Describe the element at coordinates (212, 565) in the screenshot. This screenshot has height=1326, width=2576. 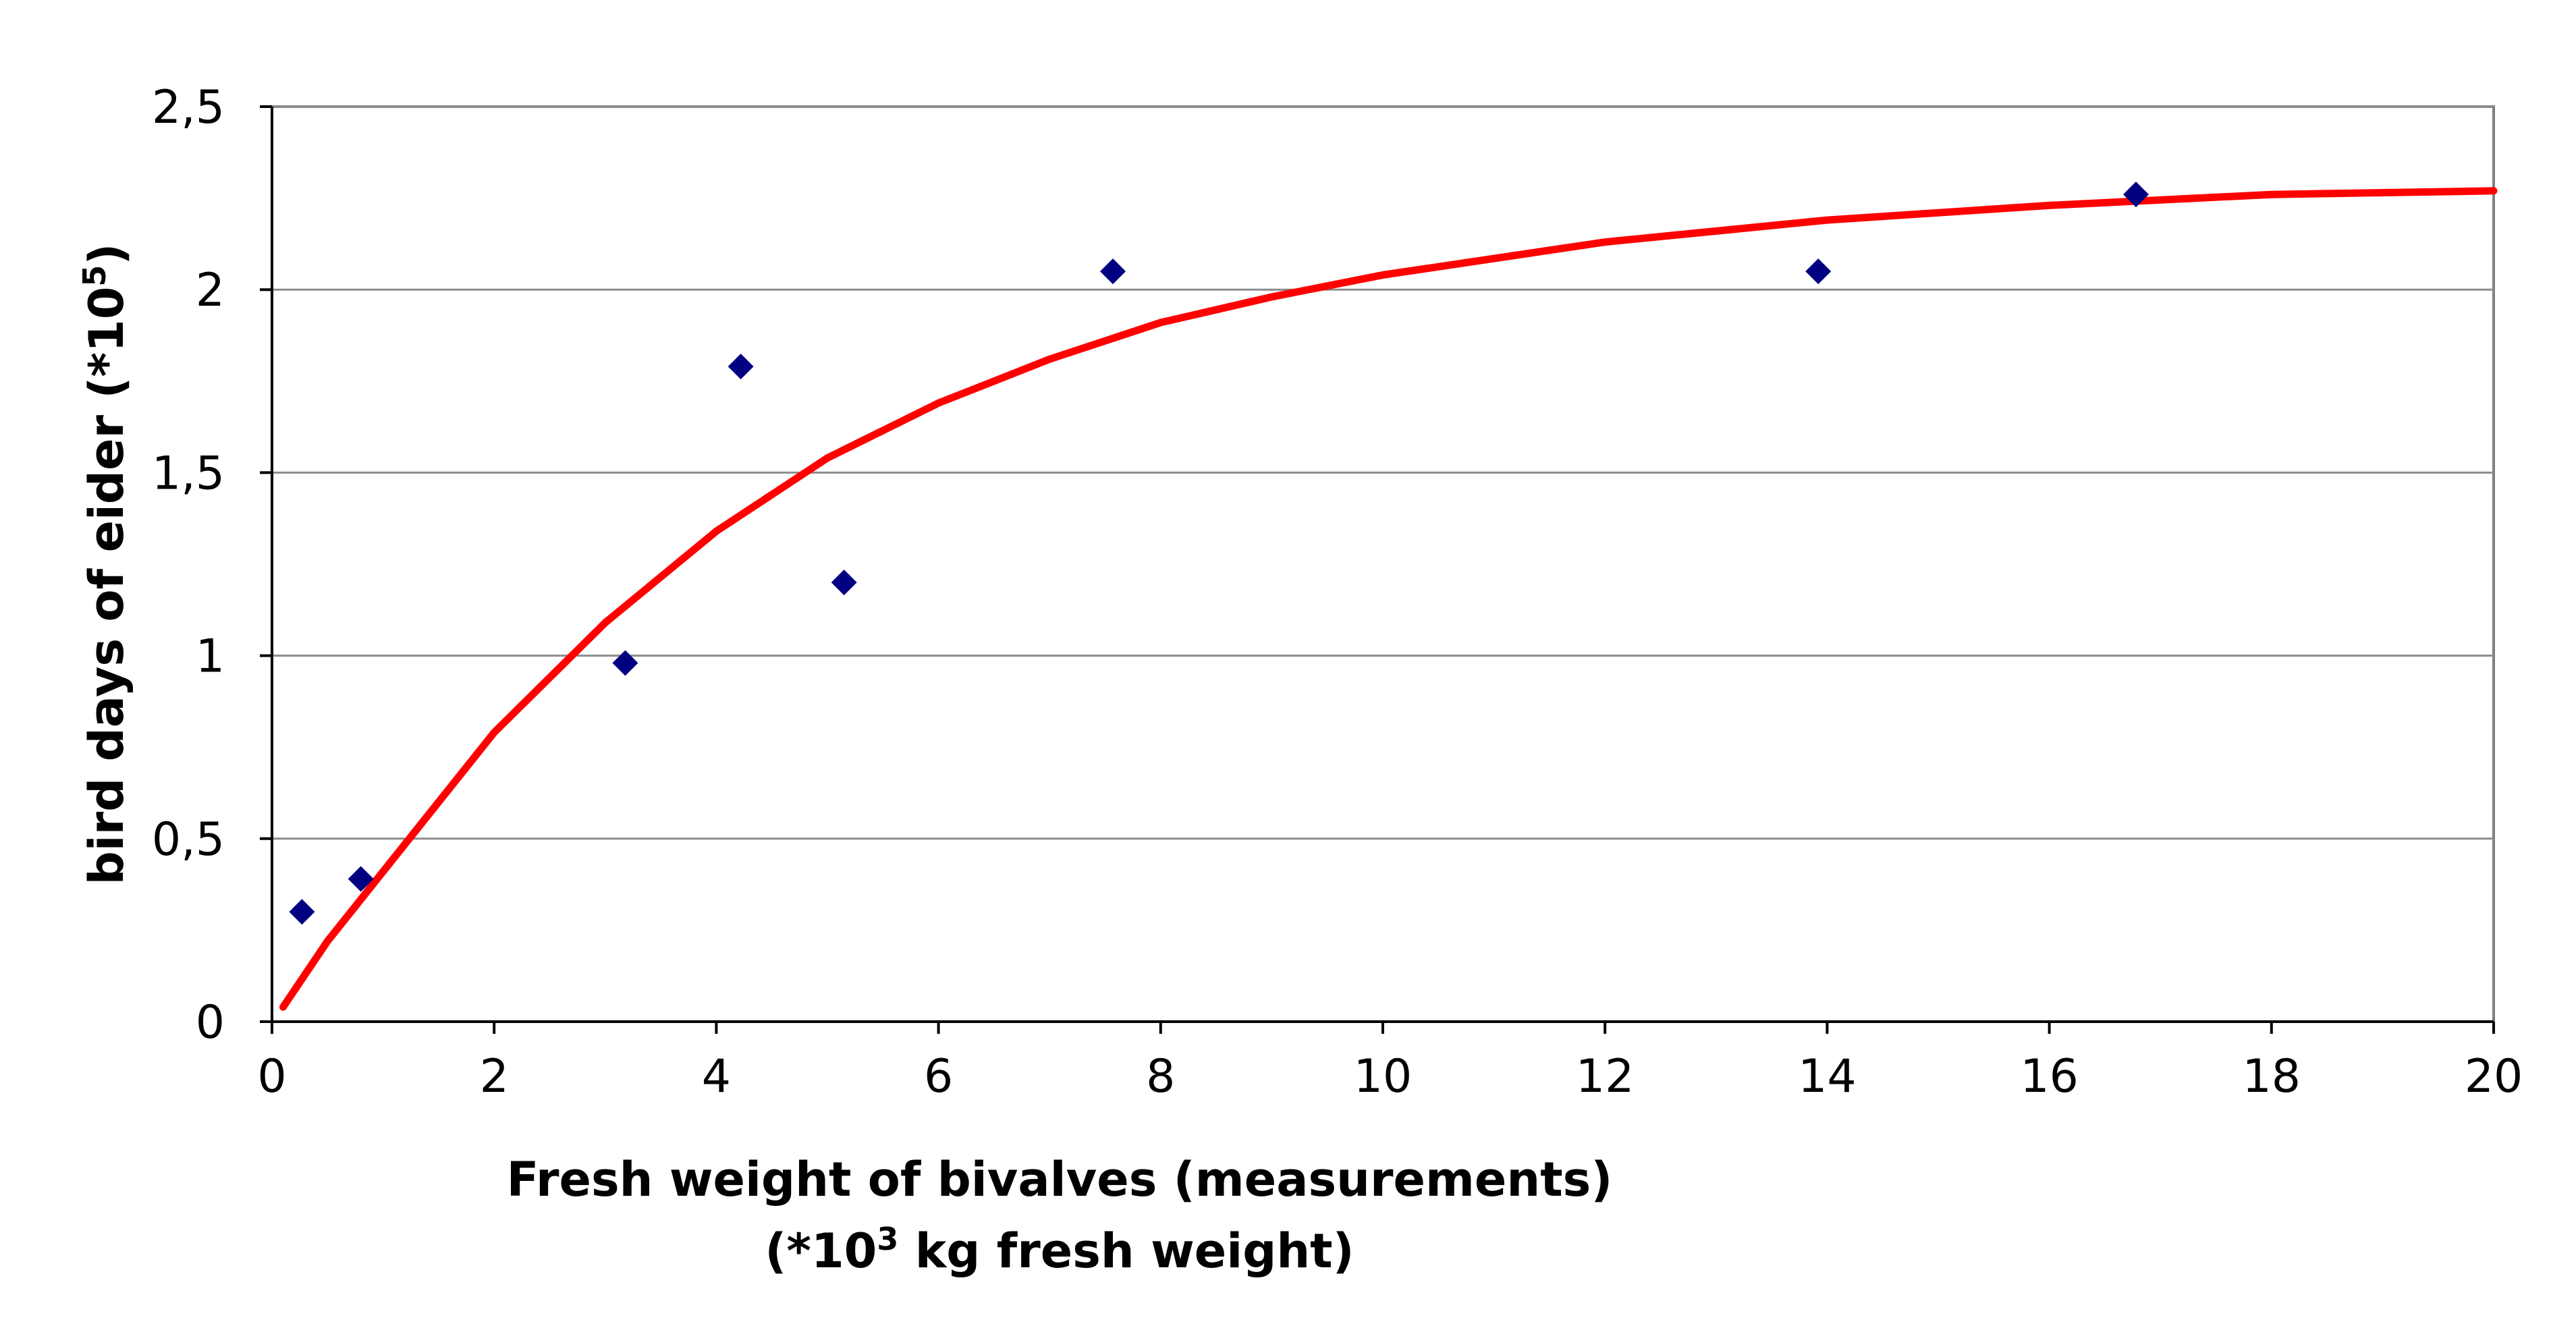
I see `y-axis-ticks: 0 0,5 1 1,5 2 2,5` at that location.